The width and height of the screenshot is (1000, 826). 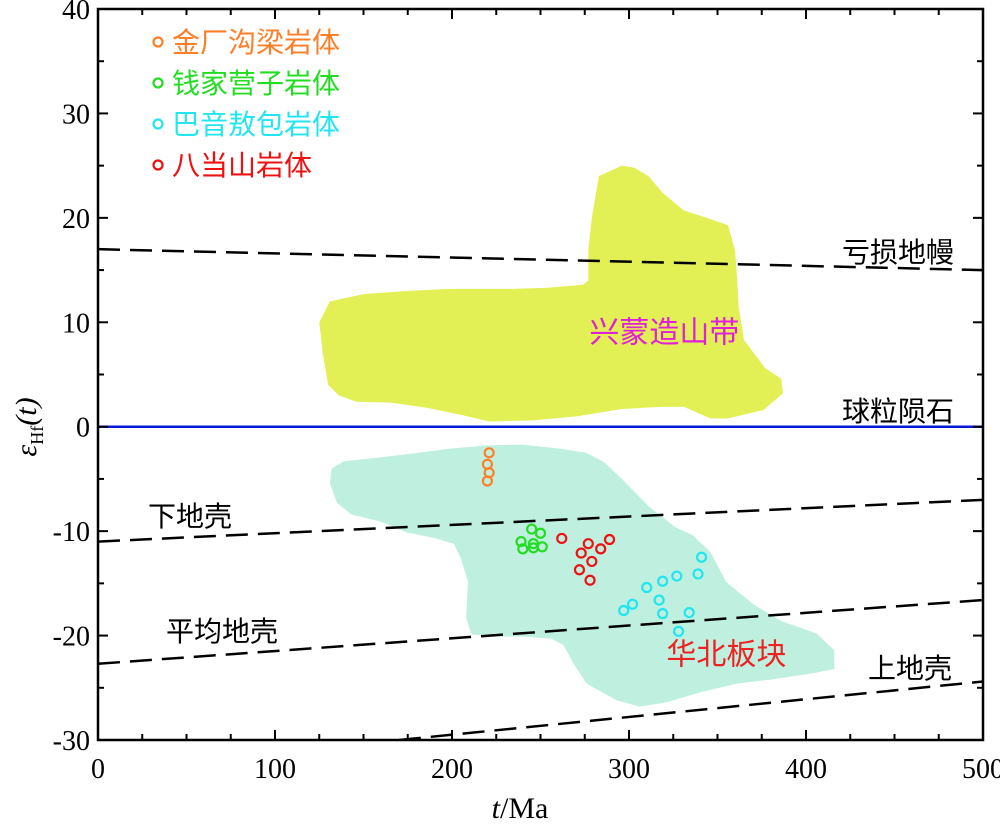 What do you see at coordinates (981, 769) in the screenshot?
I see `x-tick-label-500: 500` at bounding box center [981, 769].